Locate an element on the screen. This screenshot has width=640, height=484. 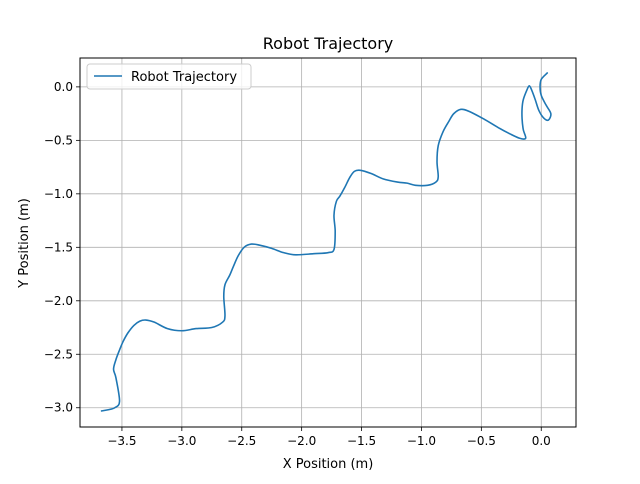
y-axis-label: Y Position (m) is located at coordinates (24, 243).